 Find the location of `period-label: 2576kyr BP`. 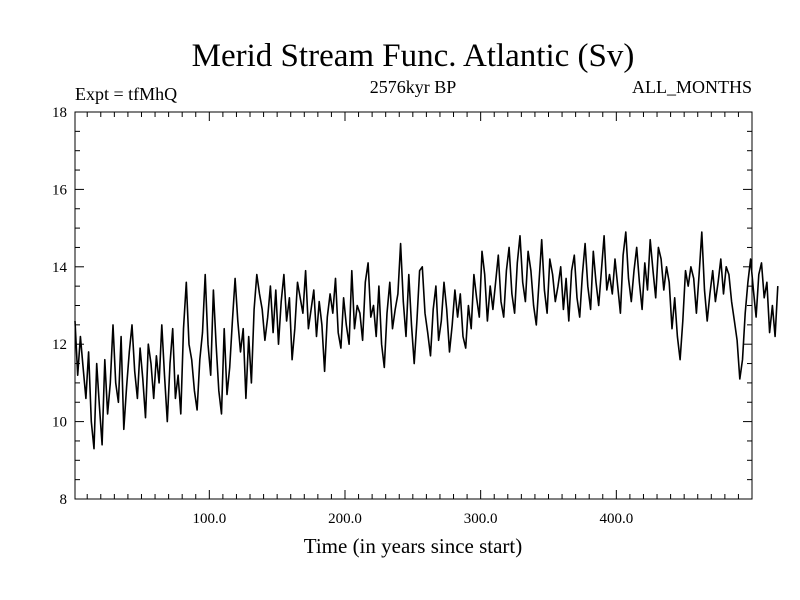

period-label: 2576kyr BP is located at coordinates (413, 87).